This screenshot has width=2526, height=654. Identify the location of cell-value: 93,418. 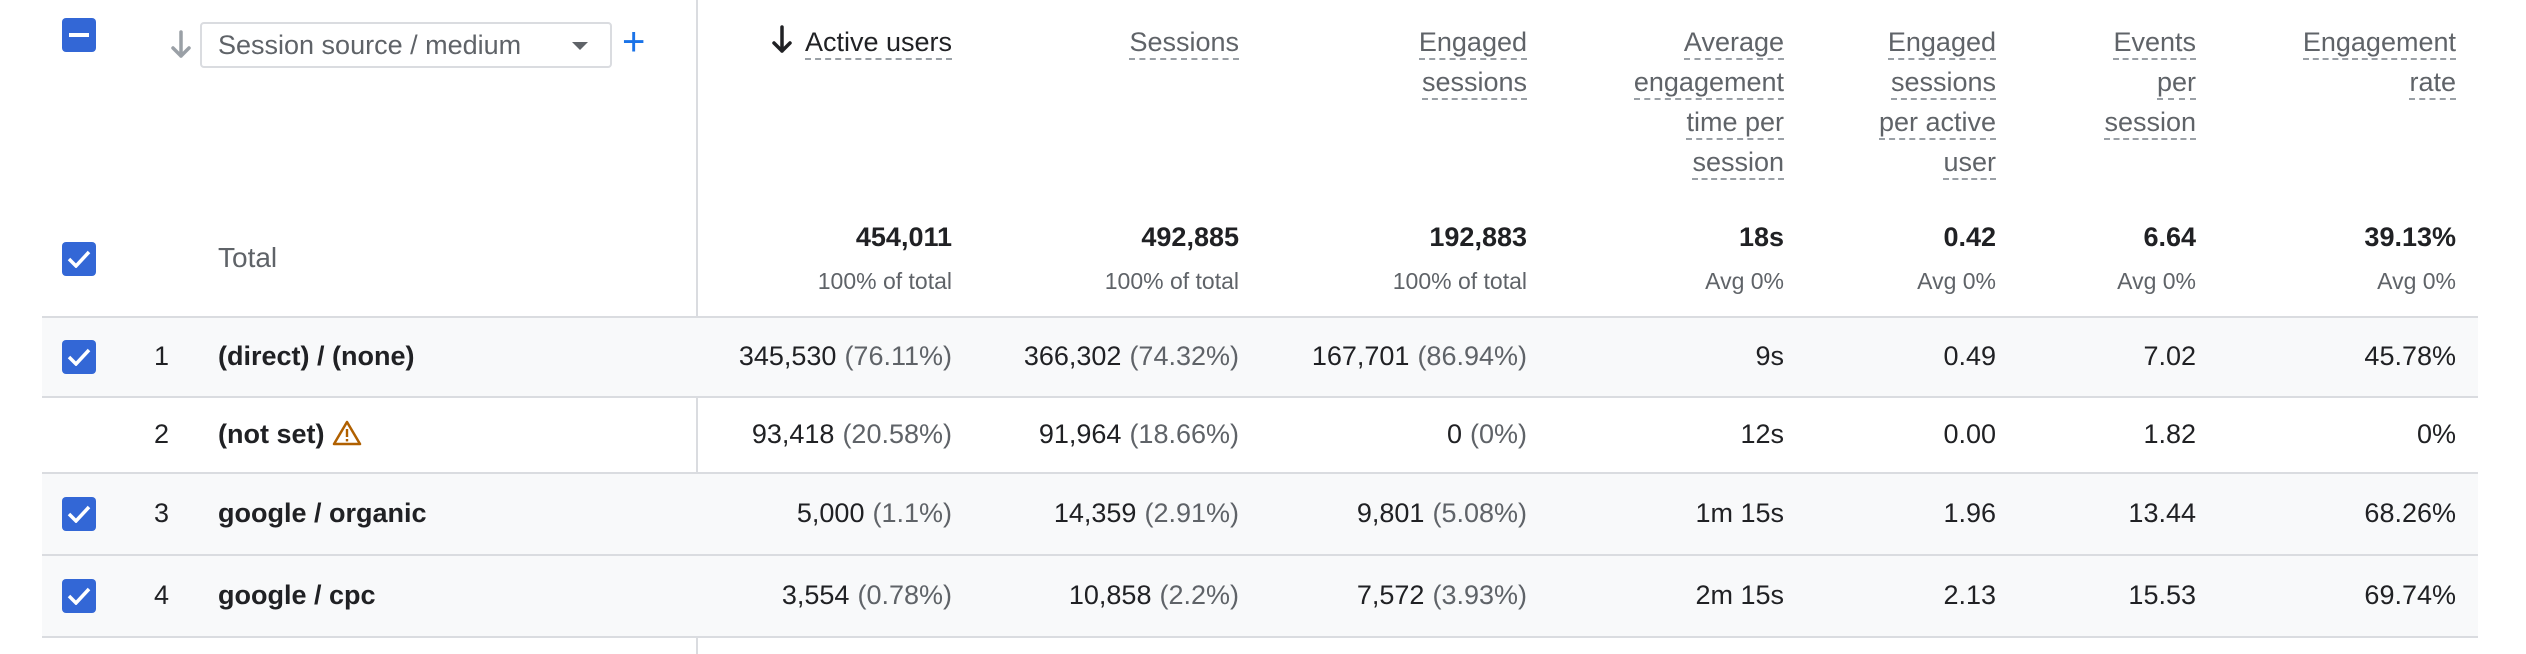
(793, 434).